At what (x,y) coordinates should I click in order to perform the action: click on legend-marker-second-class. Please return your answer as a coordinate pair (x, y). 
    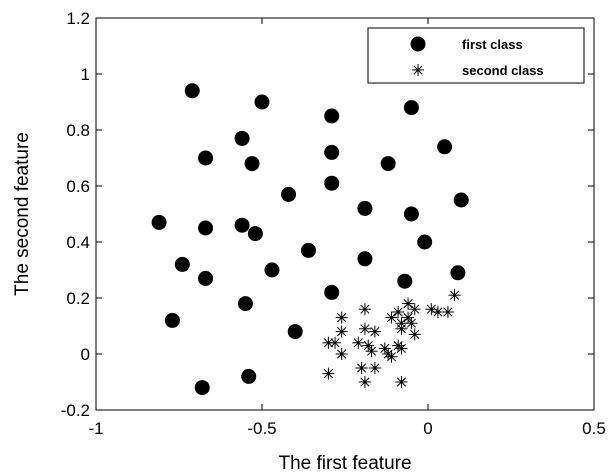
    Looking at the image, I should click on (418, 70).